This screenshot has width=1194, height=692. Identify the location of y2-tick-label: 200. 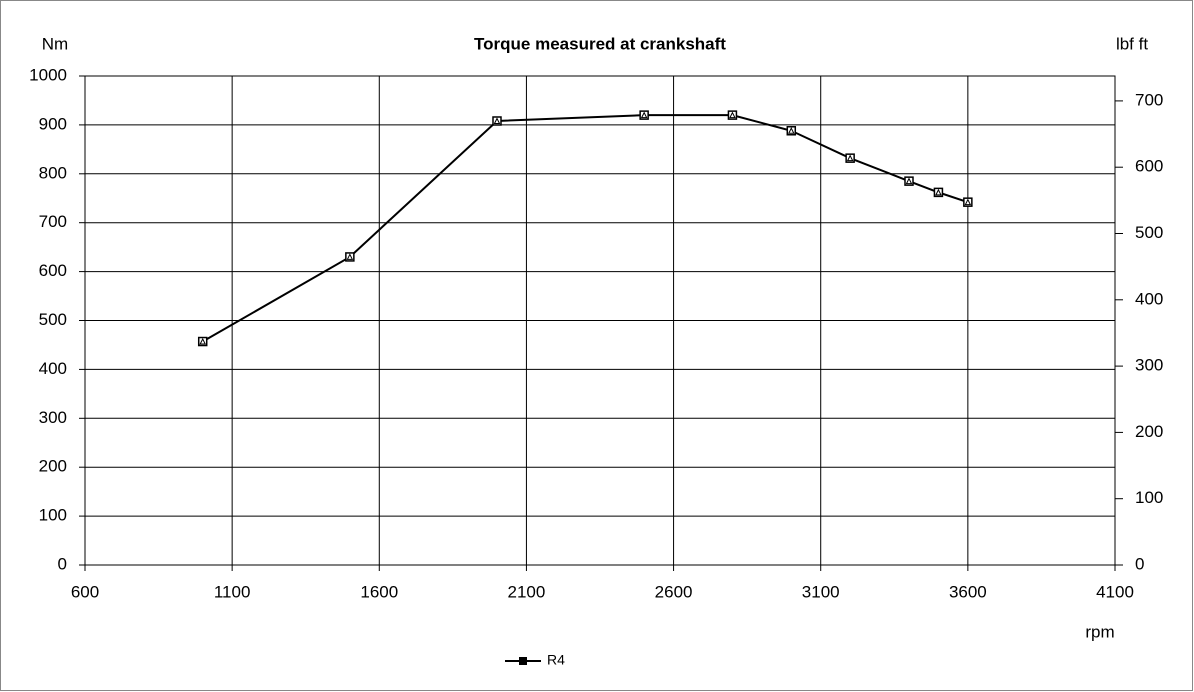
(1149, 431).